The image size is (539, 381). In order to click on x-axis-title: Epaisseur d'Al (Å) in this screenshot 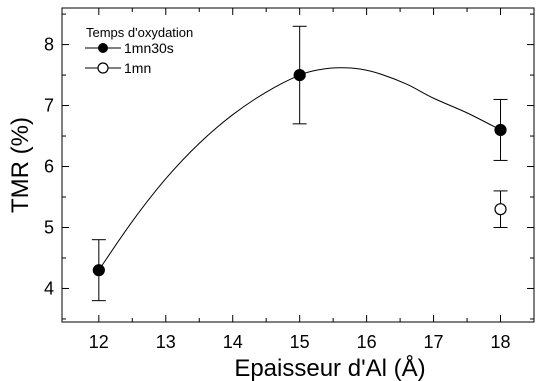, I will do `click(329, 367)`.